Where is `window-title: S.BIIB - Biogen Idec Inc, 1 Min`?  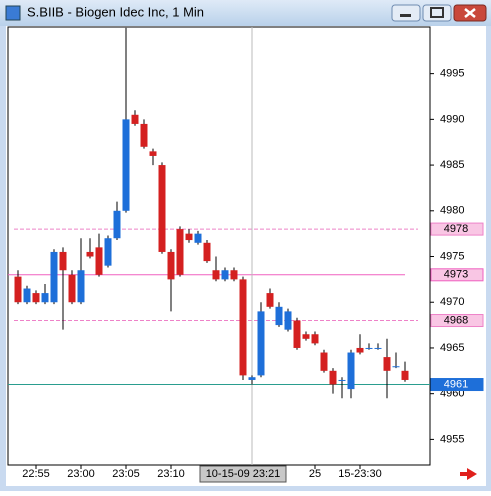
window-title: S.BIIB - Biogen Idec Inc, 1 Min is located at coordinates (115, 11).